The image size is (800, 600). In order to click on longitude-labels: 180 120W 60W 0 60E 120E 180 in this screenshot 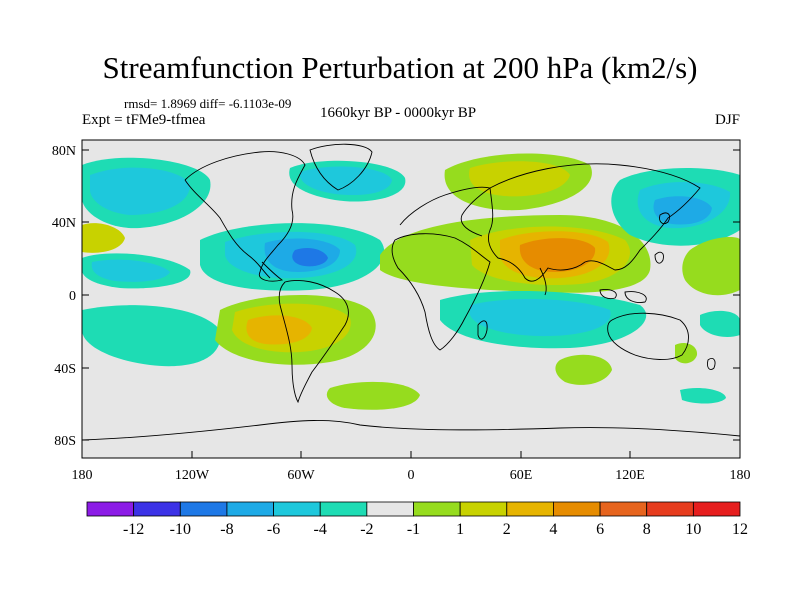, I will do `click(411, 475)`.